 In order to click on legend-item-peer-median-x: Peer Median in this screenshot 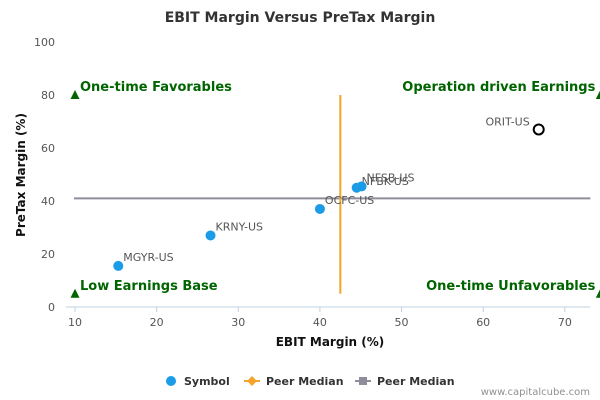, I will do `click(294, 381)`.